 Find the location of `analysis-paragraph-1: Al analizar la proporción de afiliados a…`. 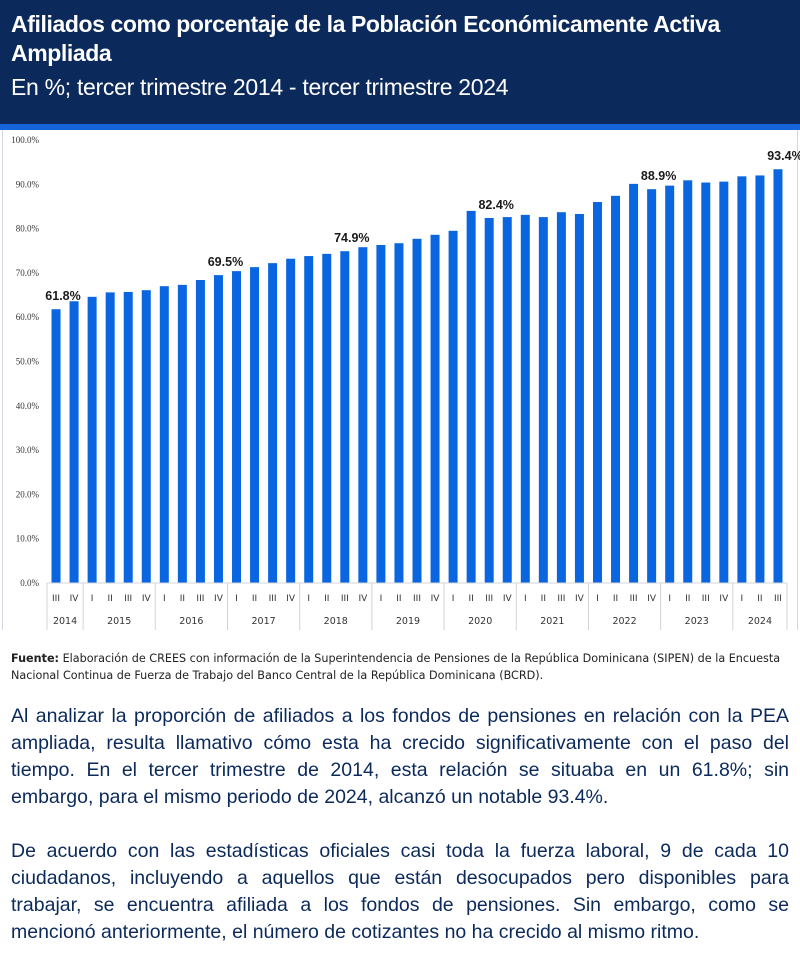

analysis-paragraph-1: Al analizar la proporción de afiliados a… is located at coordinates (400, 756).